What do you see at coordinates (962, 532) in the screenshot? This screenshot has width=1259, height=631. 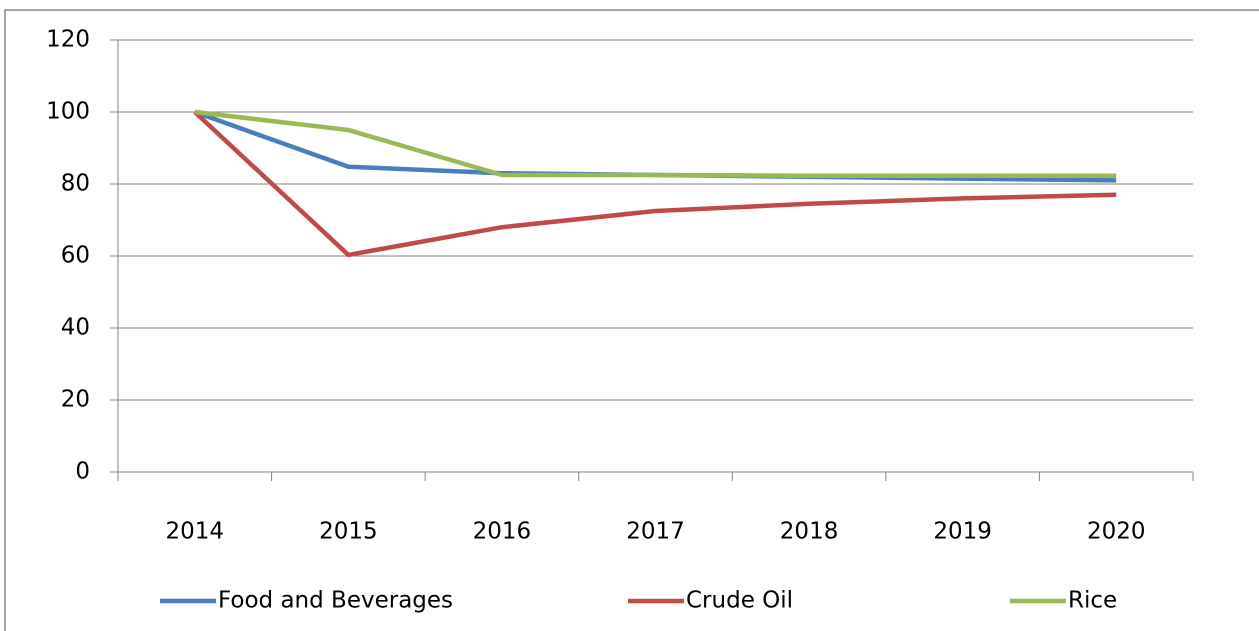 I see `x-tick-label: 2019` at bounding box center [962, 532].